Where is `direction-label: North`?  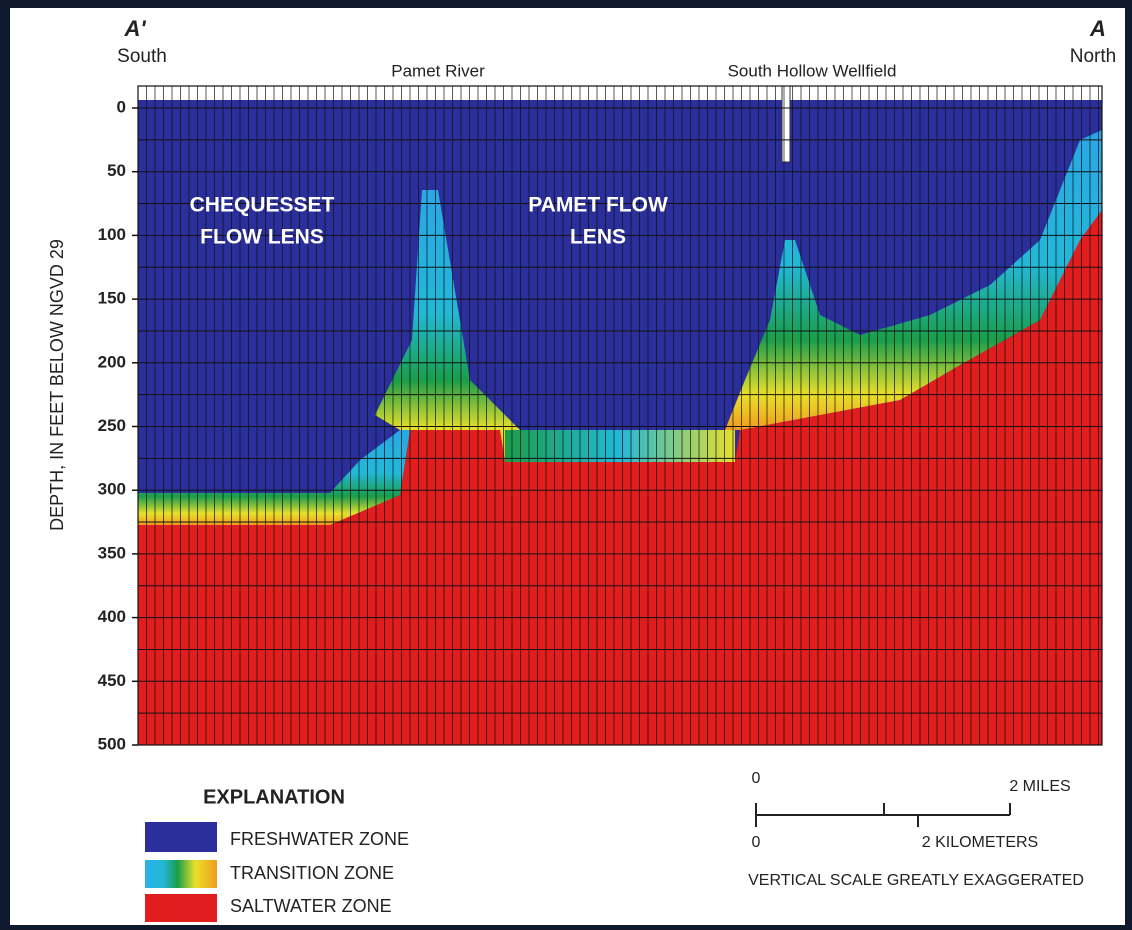 direction-label: North is located at coordinates (1093, 56).